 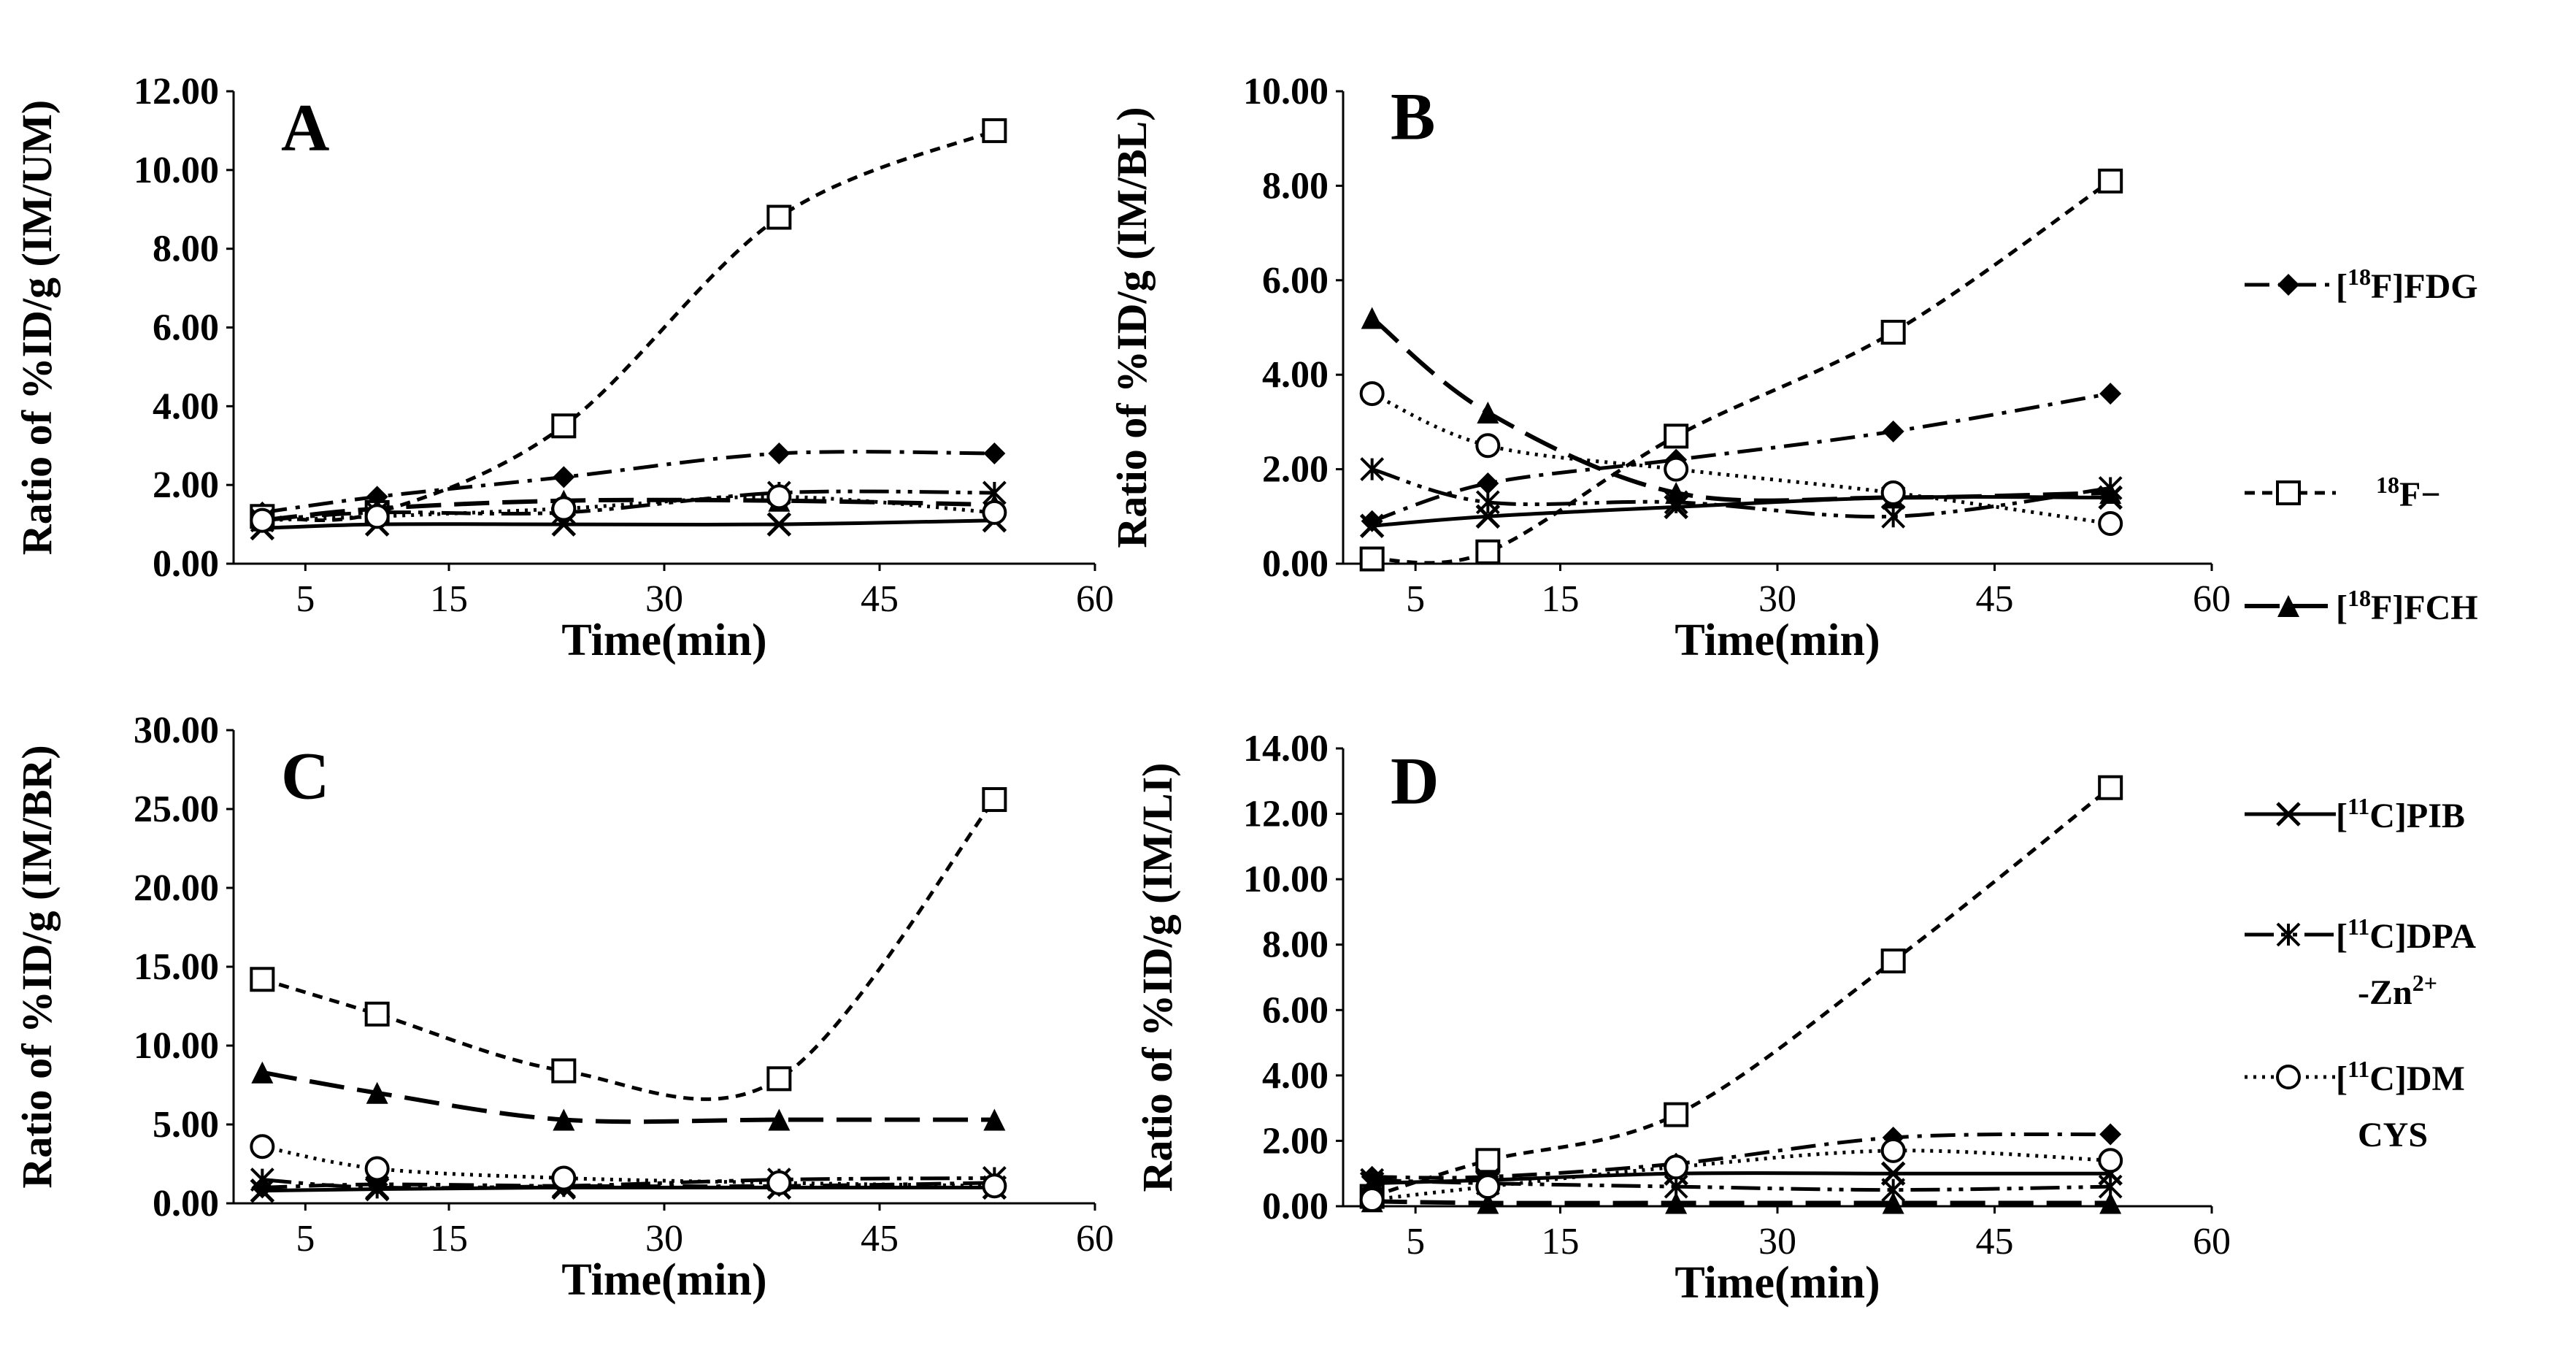 I want to click on y-tick-label: 0.00, so click(x=186, y=1203).